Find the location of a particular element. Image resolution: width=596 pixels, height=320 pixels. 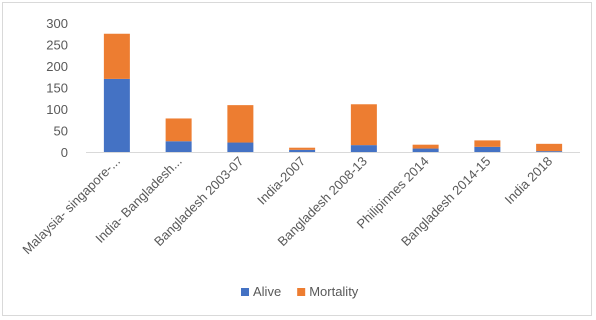

legend-label-mortality: Mortality is located at coordinates (334, 291).